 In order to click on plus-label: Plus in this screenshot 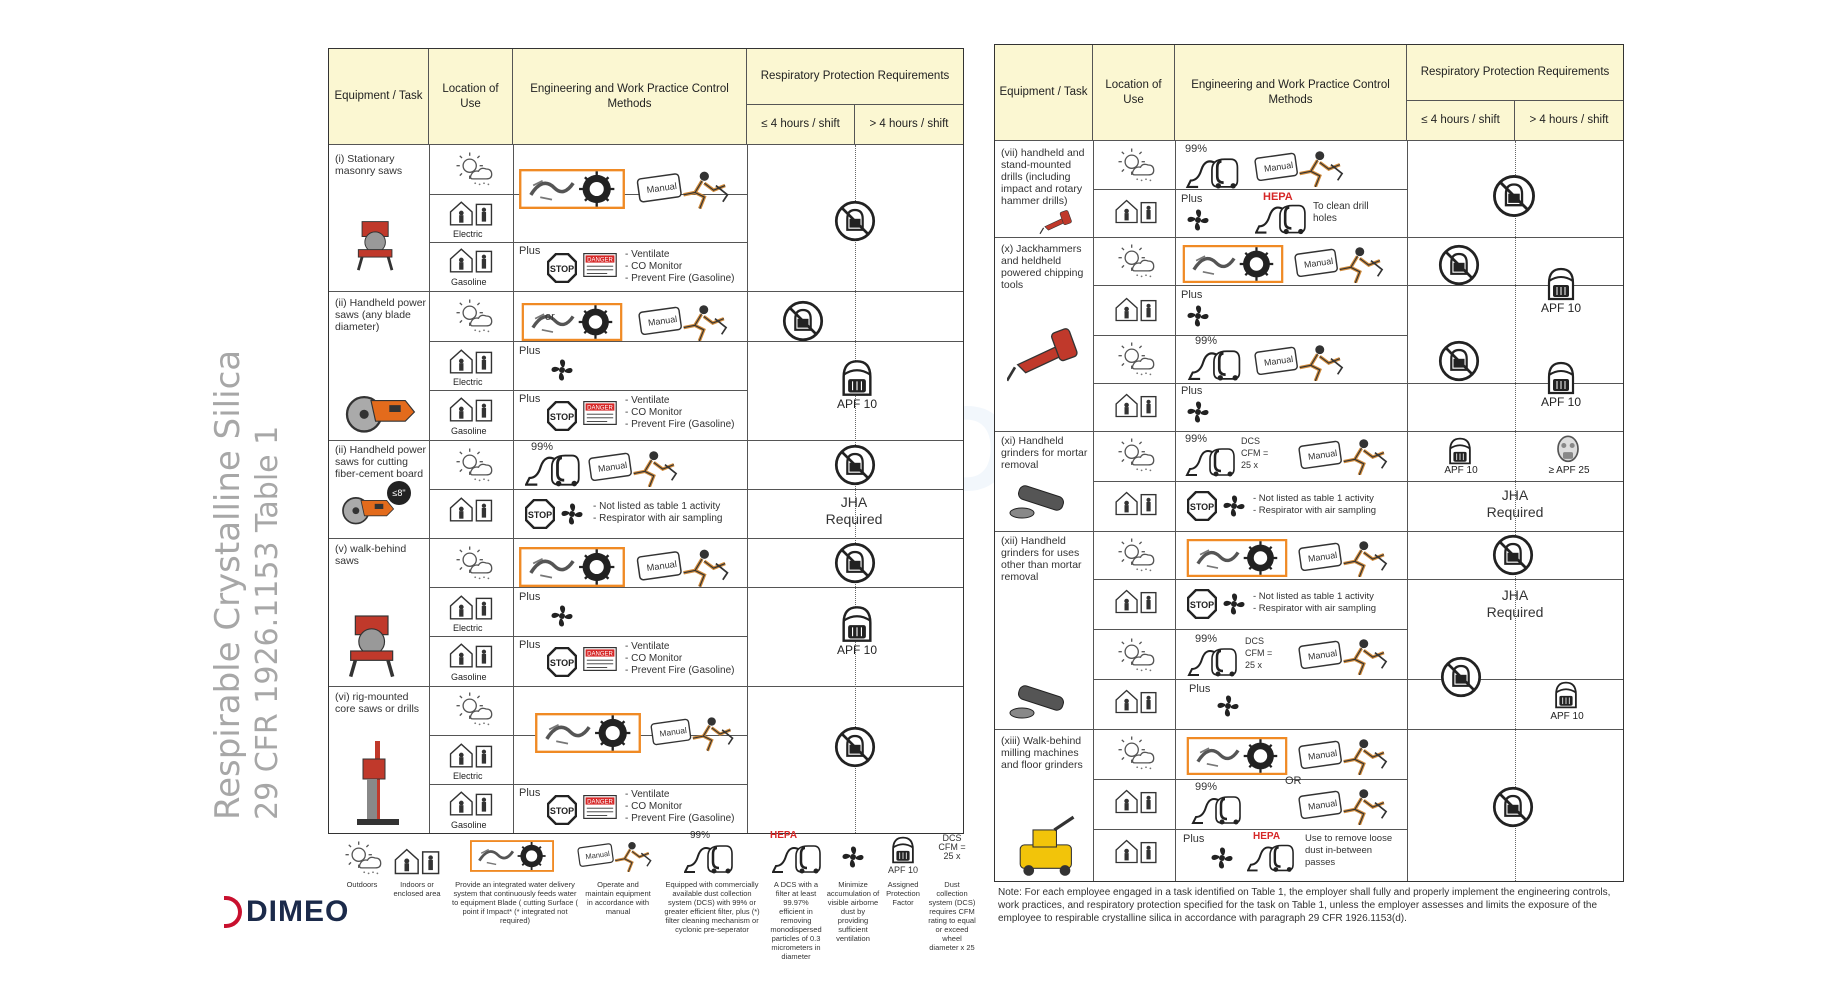, I will do `click(1192, 295)`.